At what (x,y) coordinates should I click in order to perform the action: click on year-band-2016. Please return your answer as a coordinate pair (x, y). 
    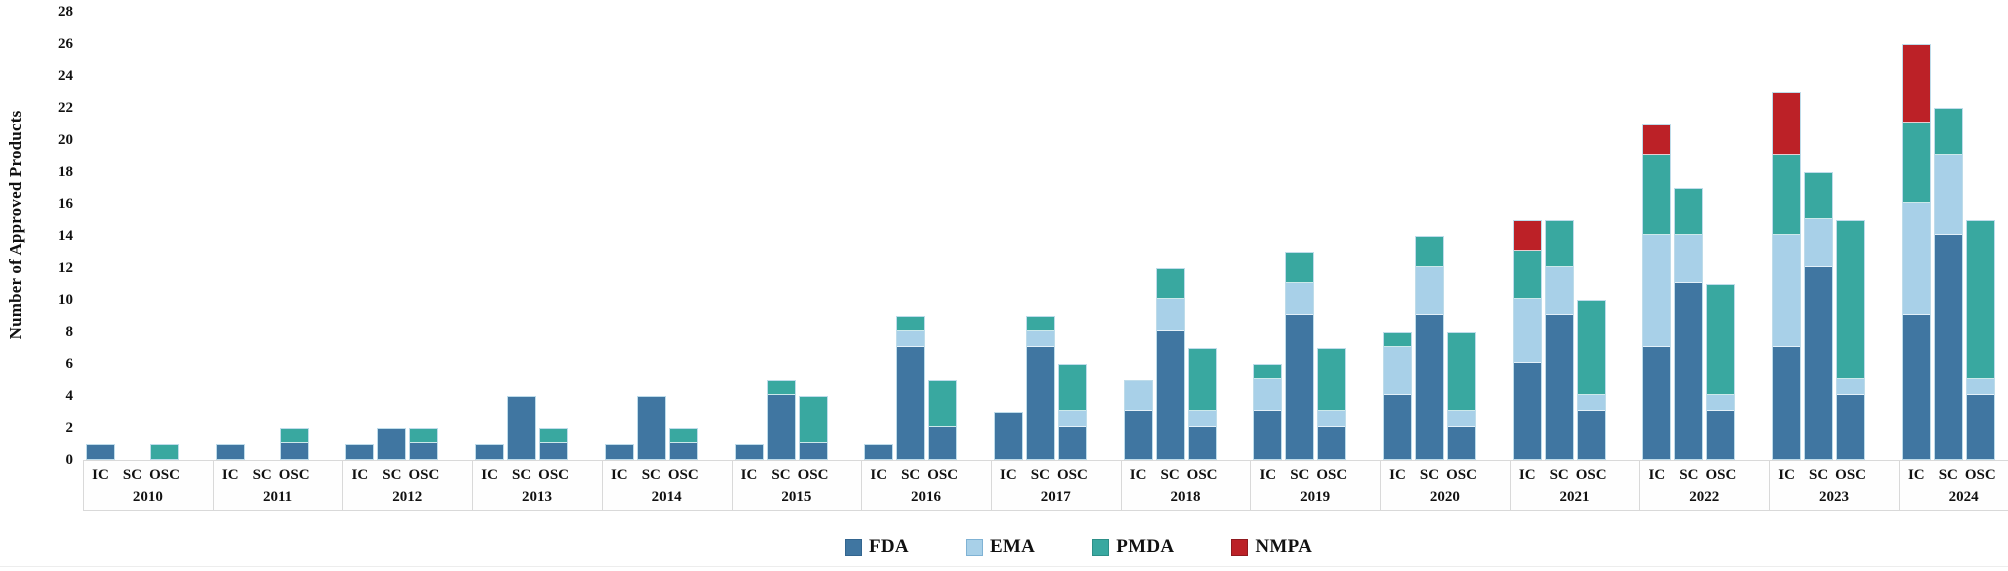
    Looking at the image, I should click on (926, 485).